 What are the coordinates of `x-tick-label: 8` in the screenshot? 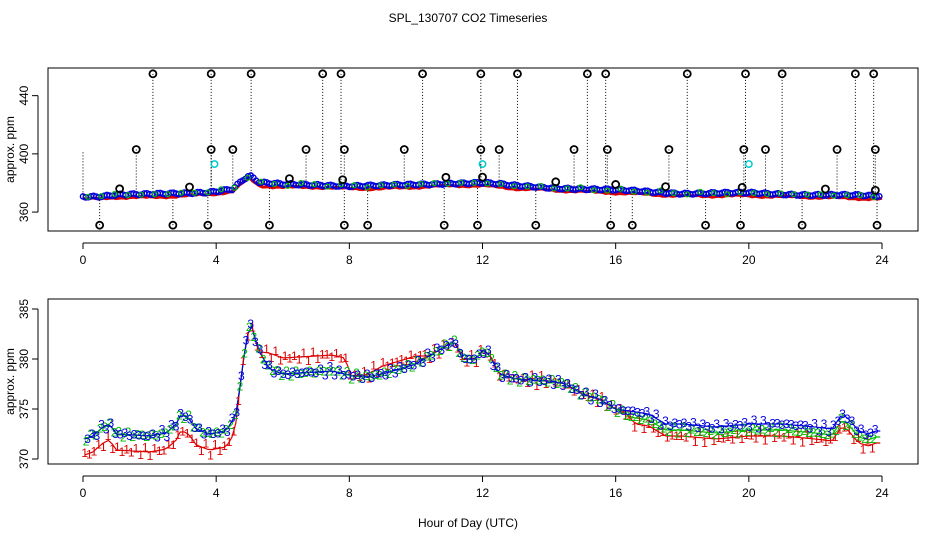 It's located at (349, 260).